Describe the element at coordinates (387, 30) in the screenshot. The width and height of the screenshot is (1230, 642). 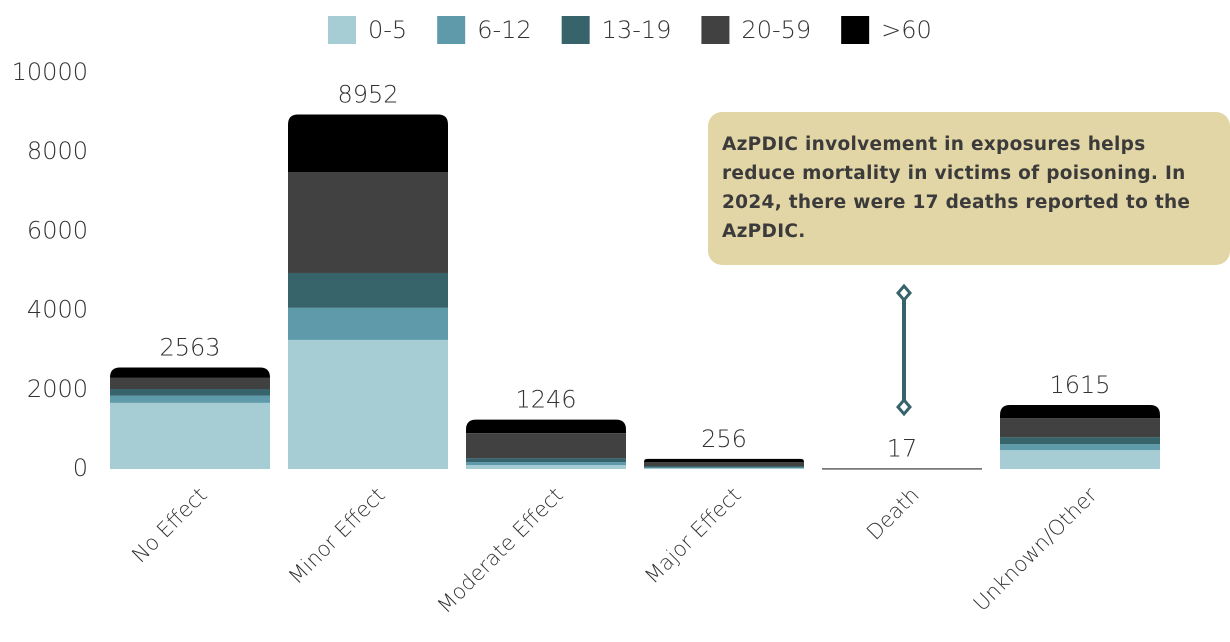
I see `legend-label: 0-5` at that location.